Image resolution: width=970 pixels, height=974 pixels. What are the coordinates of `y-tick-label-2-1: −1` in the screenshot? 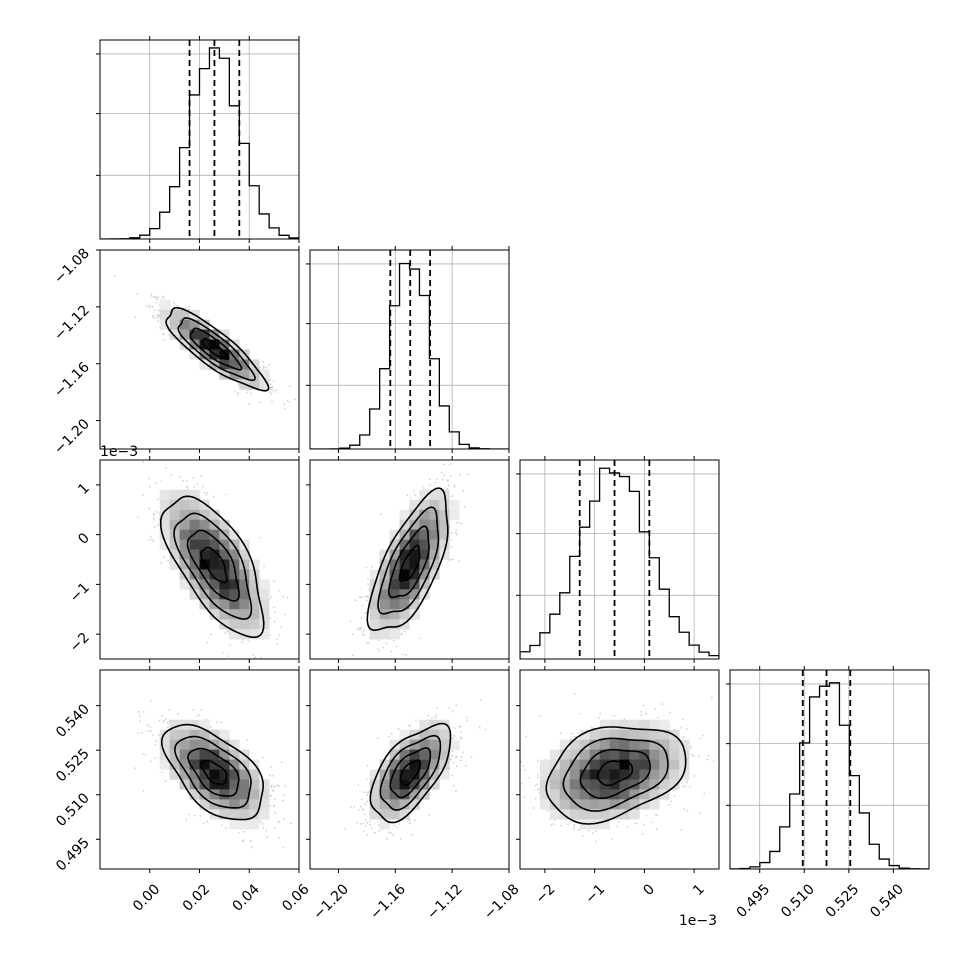 It's located at (80, 593).